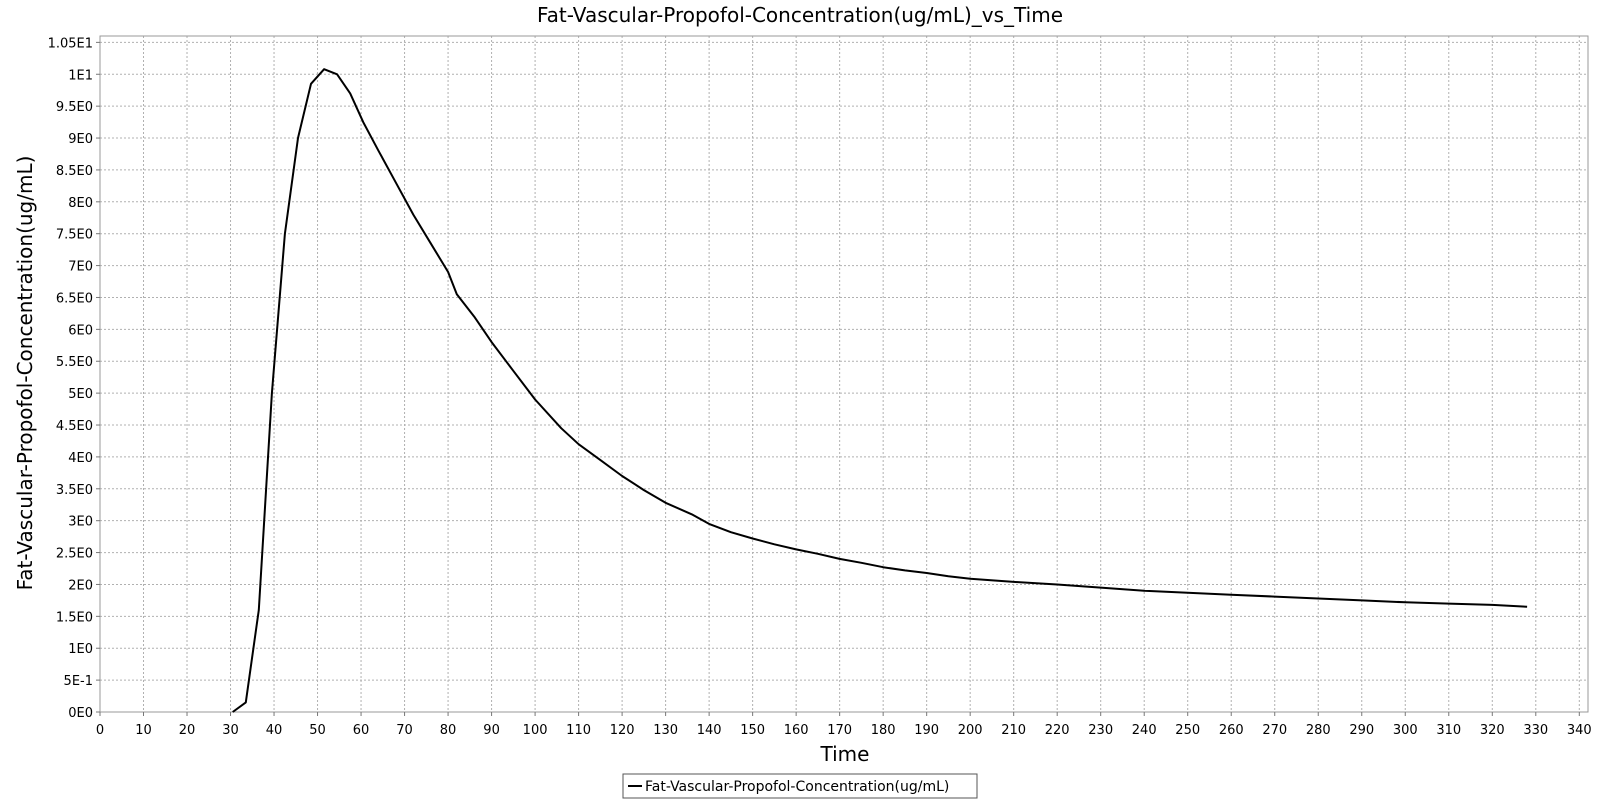  Describe the element at coordinates (1492, 730) in the screenshot. I see `x-tick-label: 320` at that location.